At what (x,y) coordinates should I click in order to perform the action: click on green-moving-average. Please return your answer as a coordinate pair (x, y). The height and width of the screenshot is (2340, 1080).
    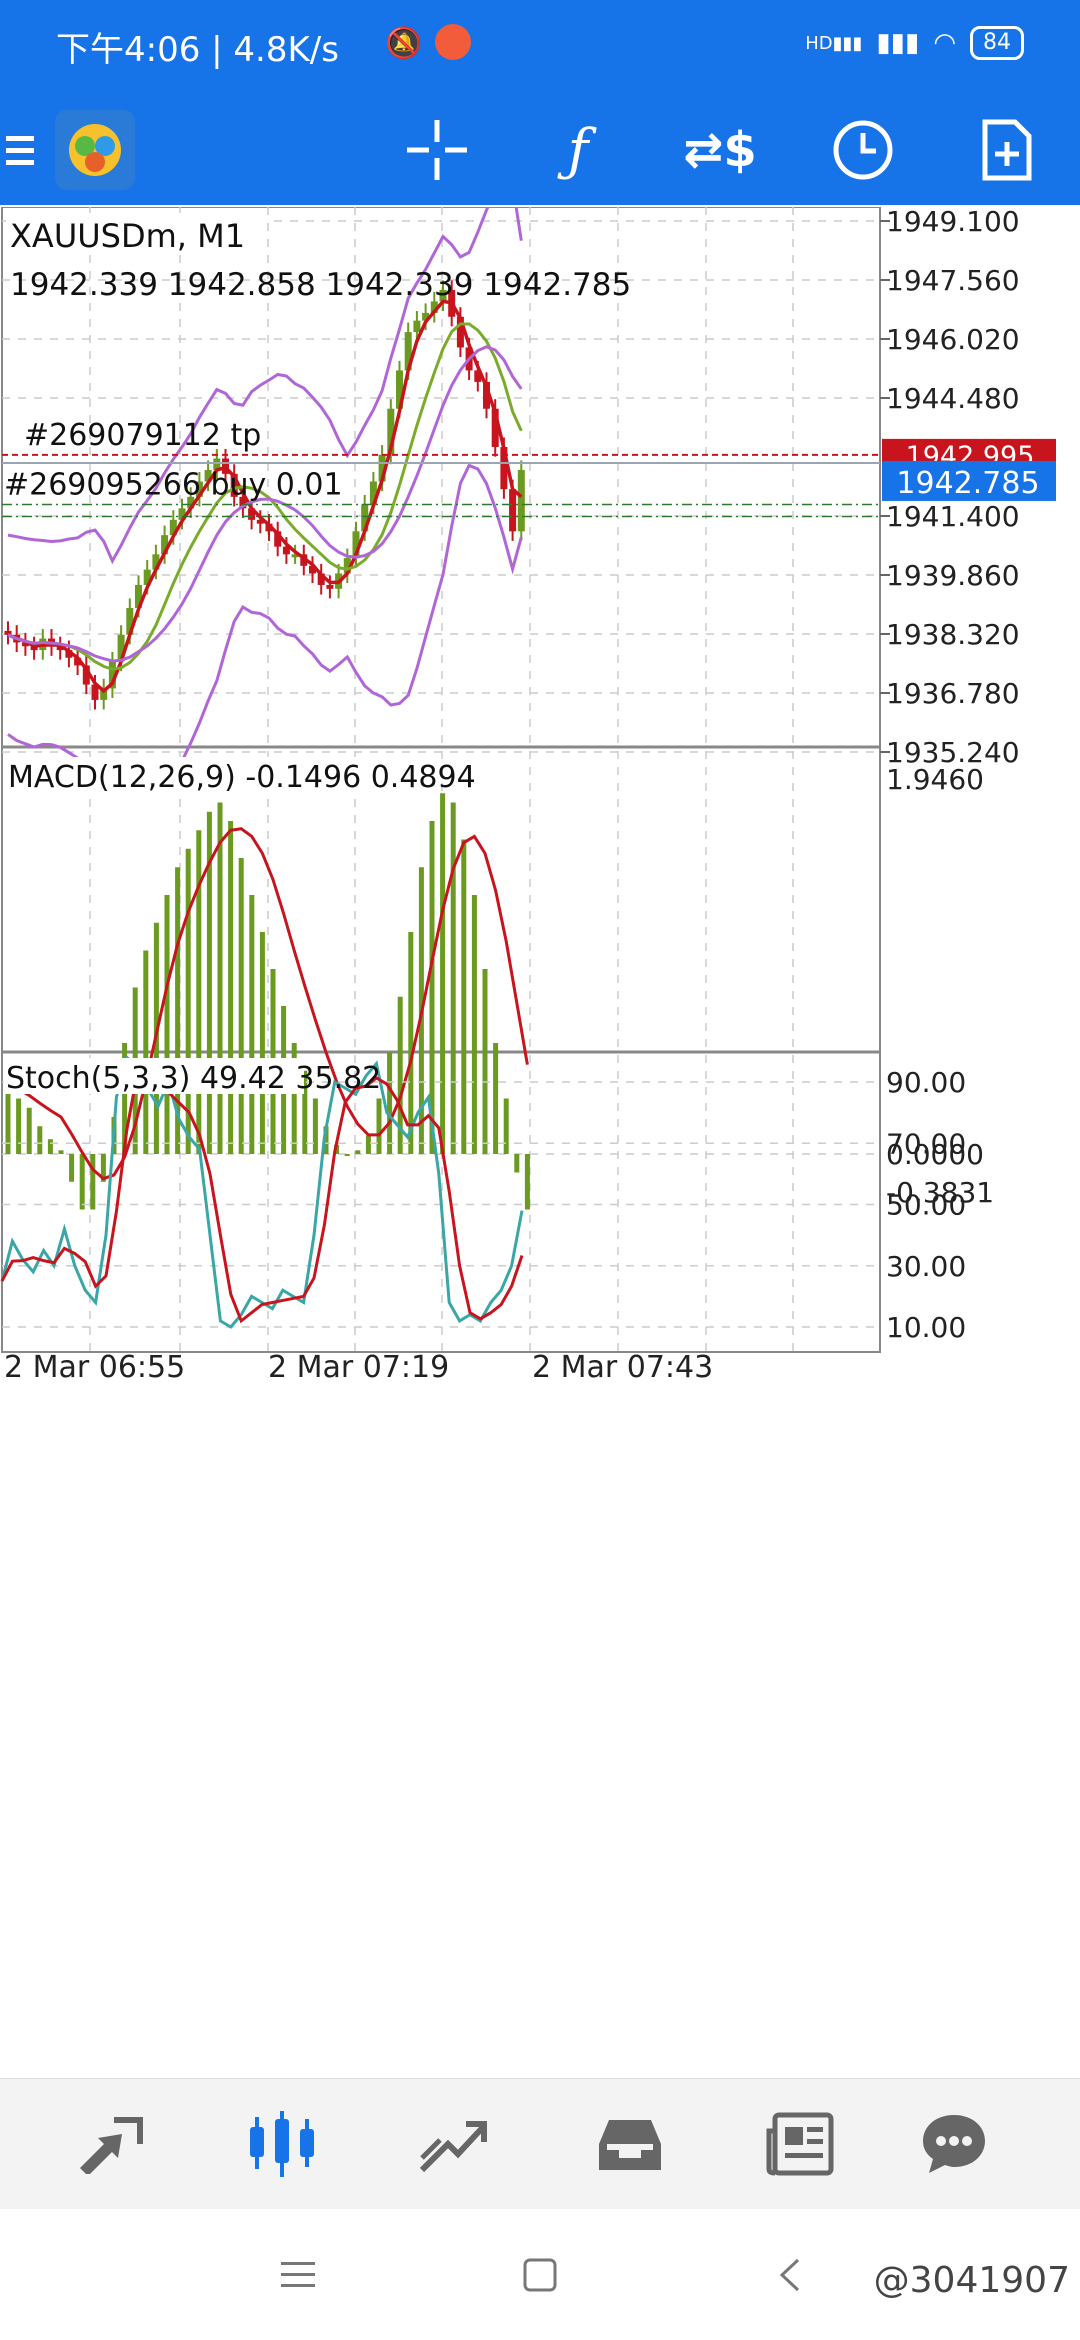
    Looking at the image, I should click on (265, 496).